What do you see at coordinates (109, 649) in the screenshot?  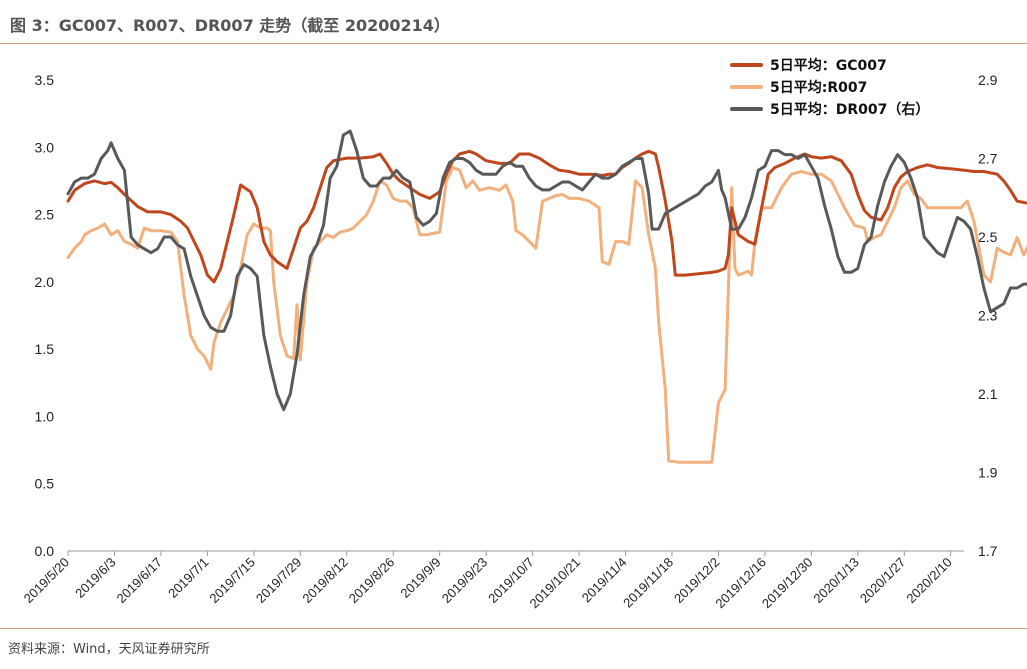 I see `source-note: 资料来源：Wind，天风证券研究所` at bounding box center [109, 649].